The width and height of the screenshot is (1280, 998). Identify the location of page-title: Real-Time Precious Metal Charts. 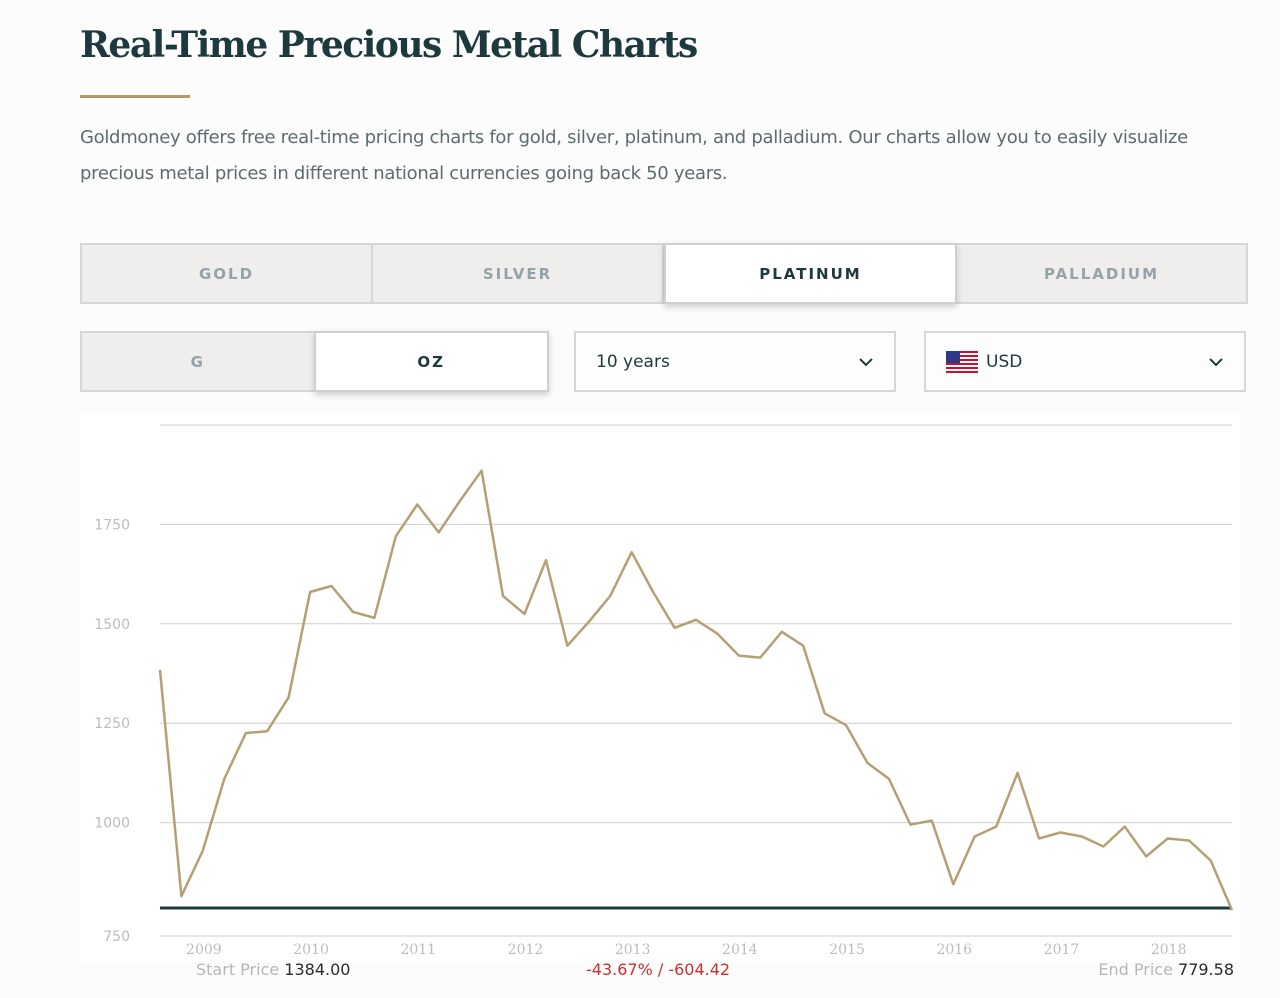
(389, 45).